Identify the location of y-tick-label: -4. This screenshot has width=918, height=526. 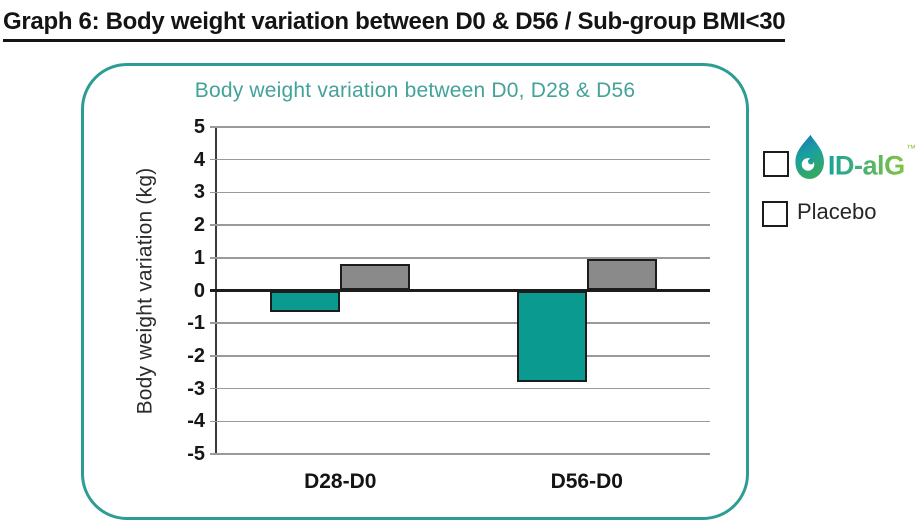
(196, 421).